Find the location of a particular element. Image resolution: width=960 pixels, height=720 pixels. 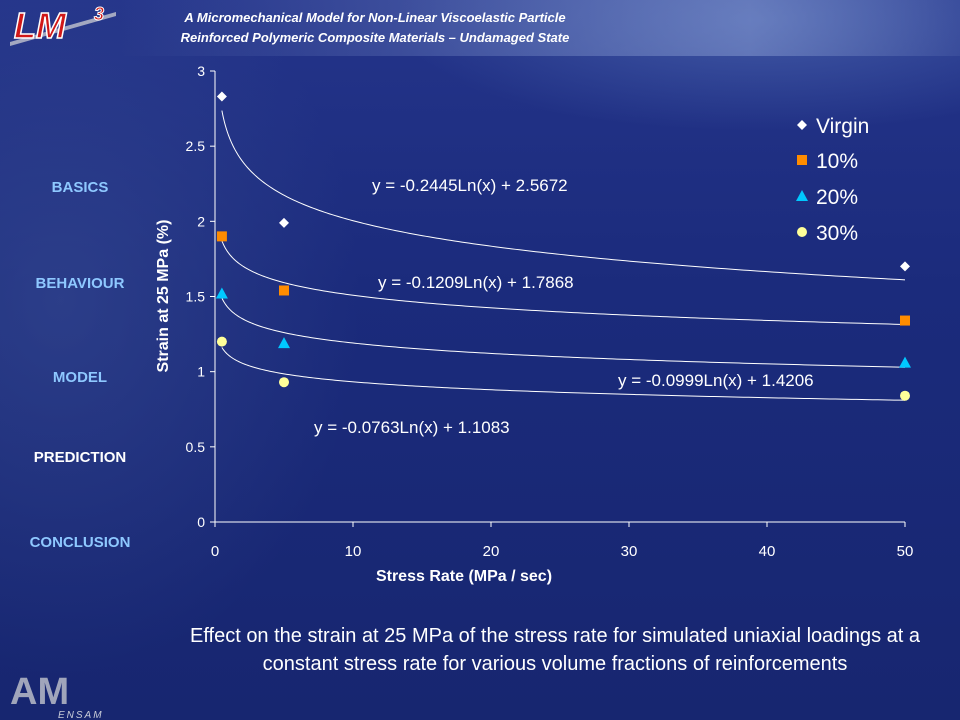

nav-item-prediction: PREDICTION is located at coordinates (80, 457).